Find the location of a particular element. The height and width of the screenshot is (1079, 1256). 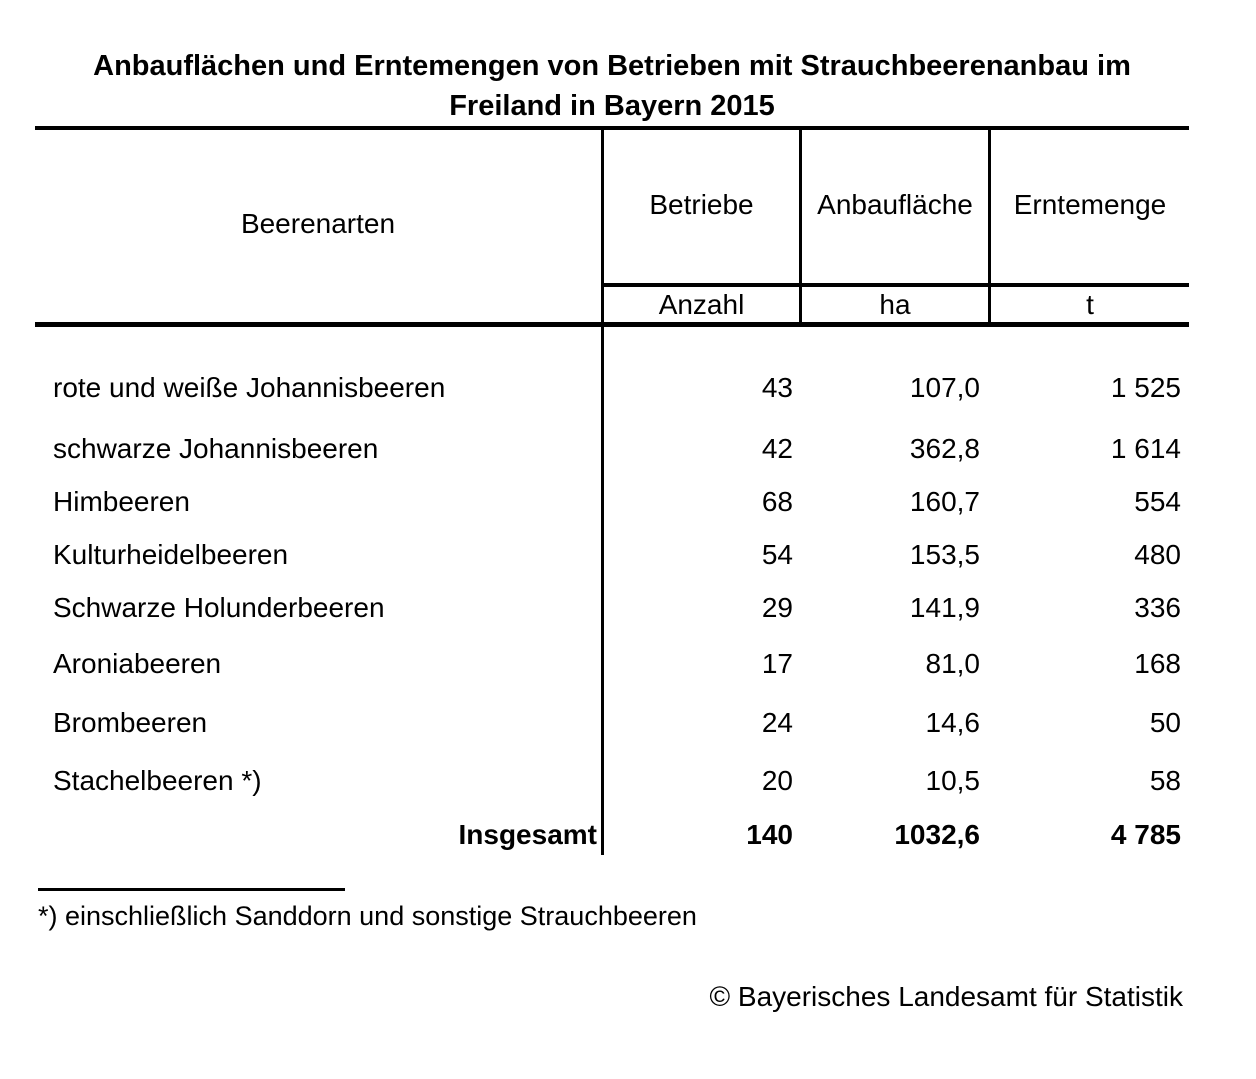

cell-anbauflaeche: 81,0 is located at coordinates (953, 663).